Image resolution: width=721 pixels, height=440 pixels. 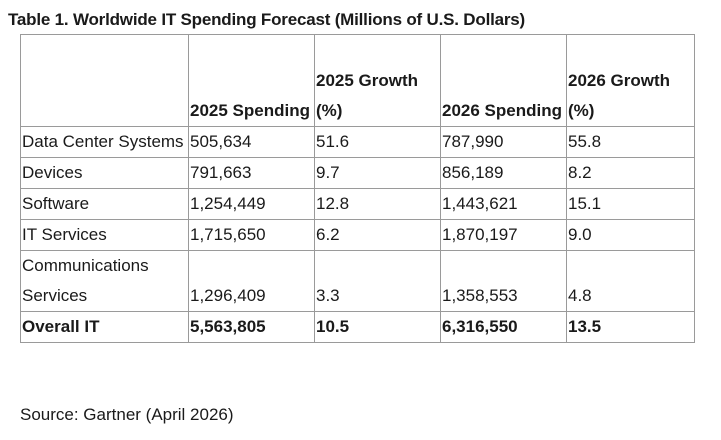 I want to click on cell-category: Devices, so click(x=104, y=173).